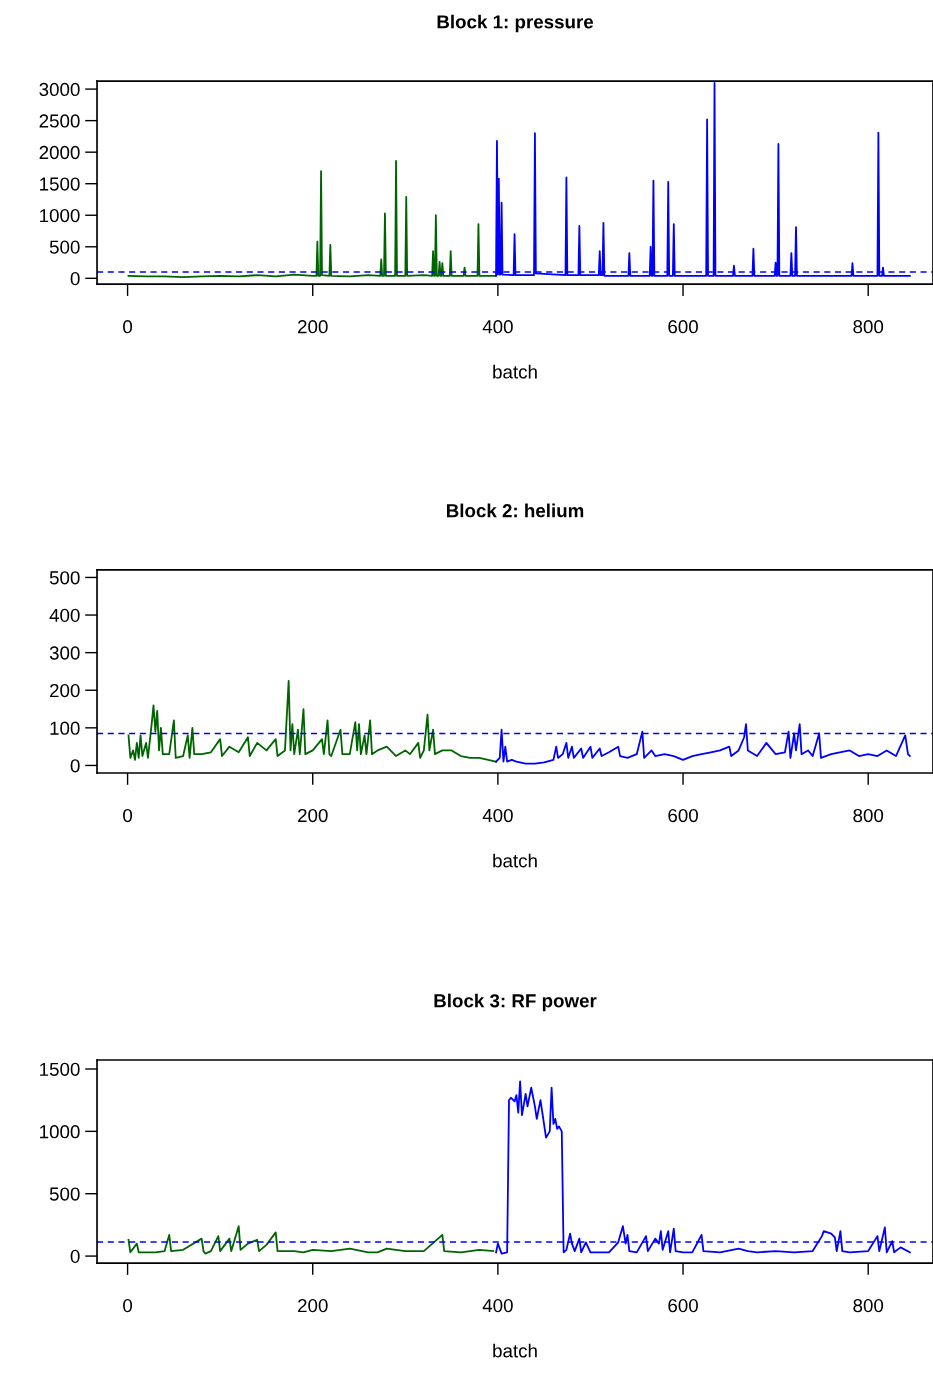  I want to click on y-tick-label: 200, so click(65, 690).